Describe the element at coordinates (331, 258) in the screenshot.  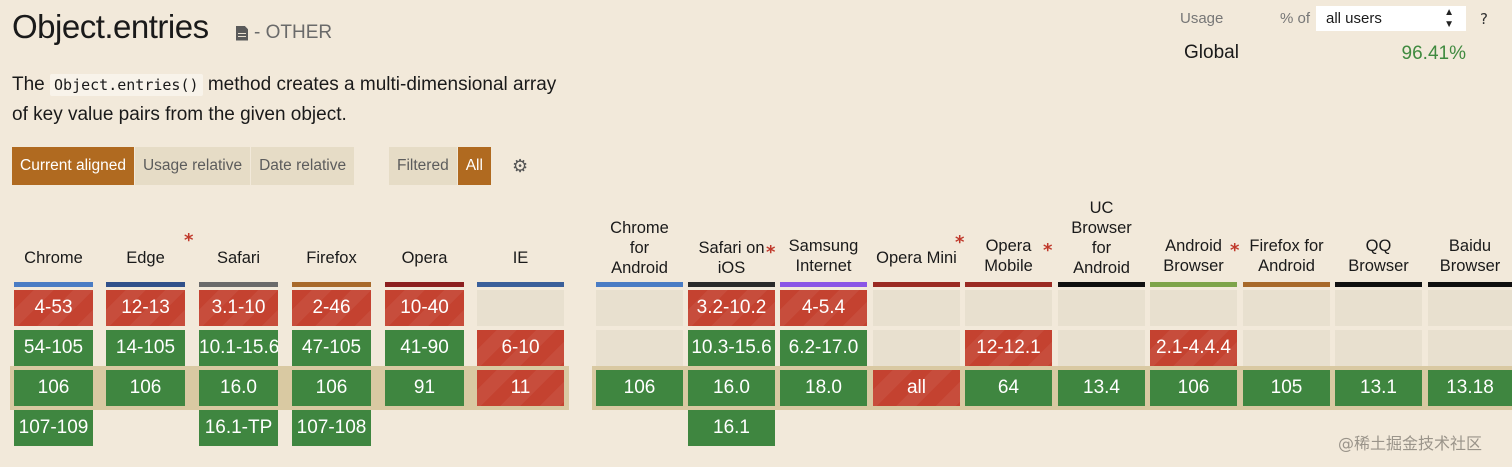
I see `browser-name: Firefox` at that location.